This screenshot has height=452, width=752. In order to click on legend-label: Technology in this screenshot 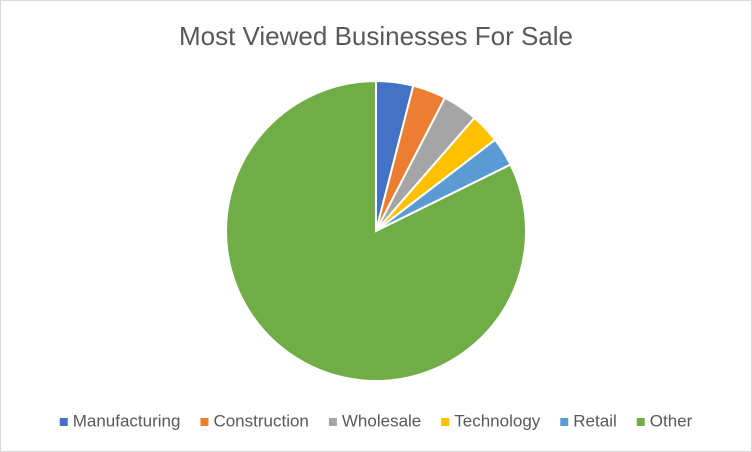, I will do `click(497, 420)`.